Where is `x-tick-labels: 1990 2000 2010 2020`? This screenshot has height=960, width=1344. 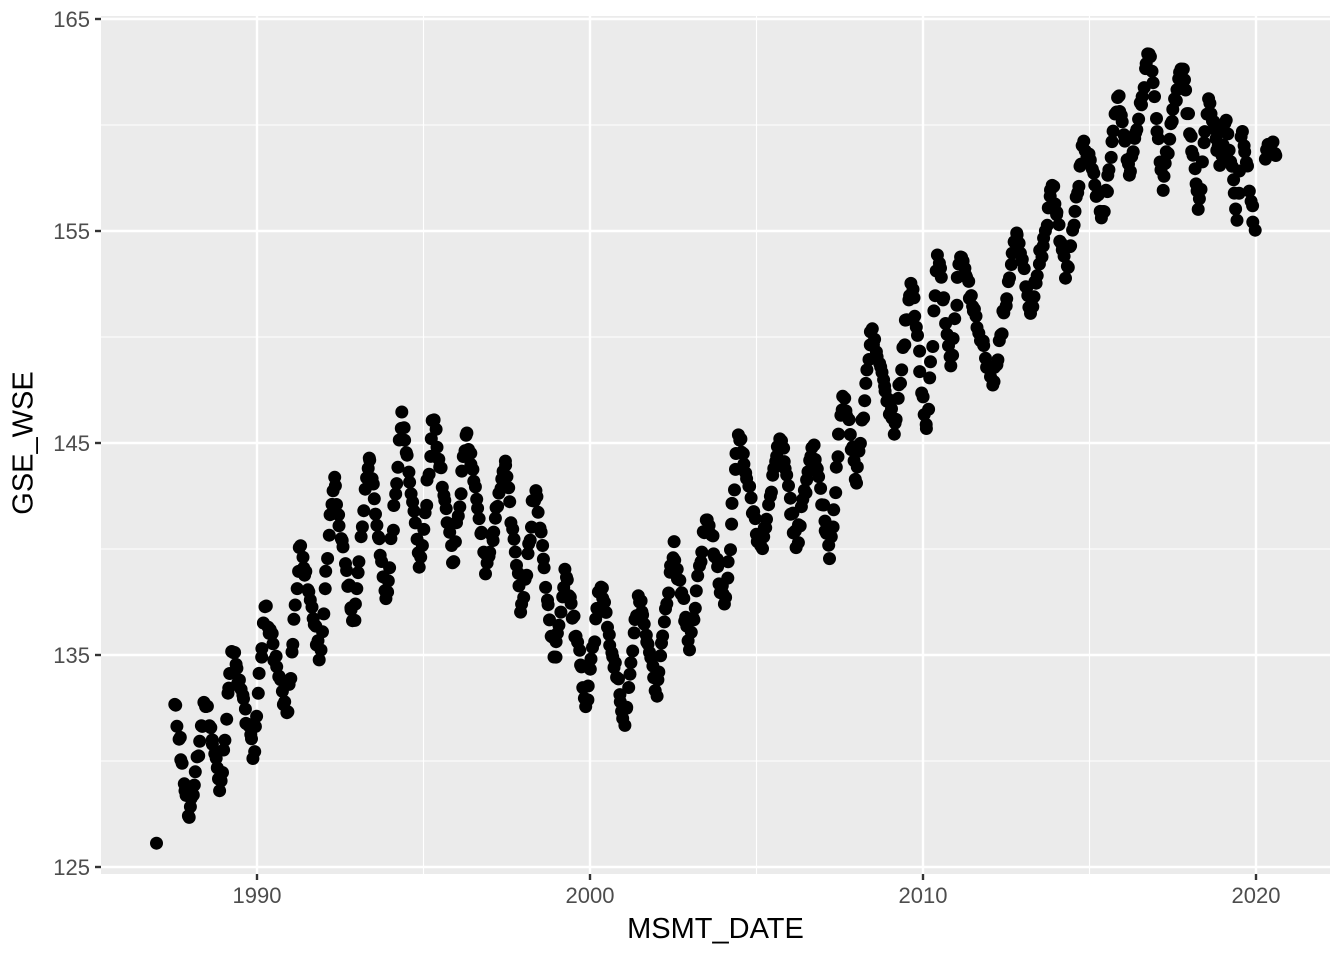
x-tick-labels: 1990 2000 2010 2020 is located at coordinates (757, 895).